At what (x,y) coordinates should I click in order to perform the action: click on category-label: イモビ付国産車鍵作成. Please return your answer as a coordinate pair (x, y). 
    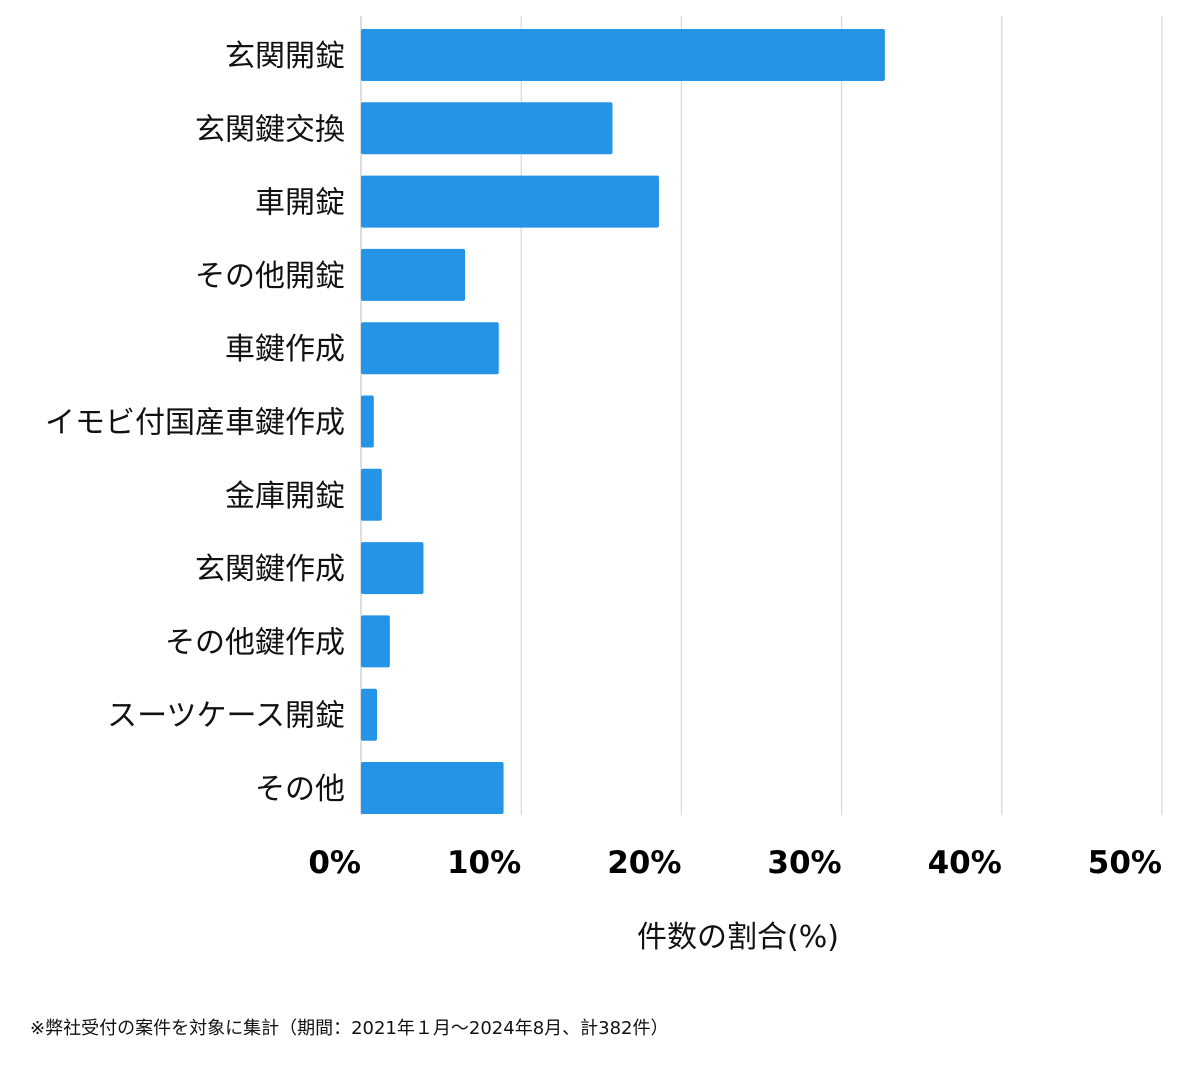
    Looking at the image, I should click on (195, 423).